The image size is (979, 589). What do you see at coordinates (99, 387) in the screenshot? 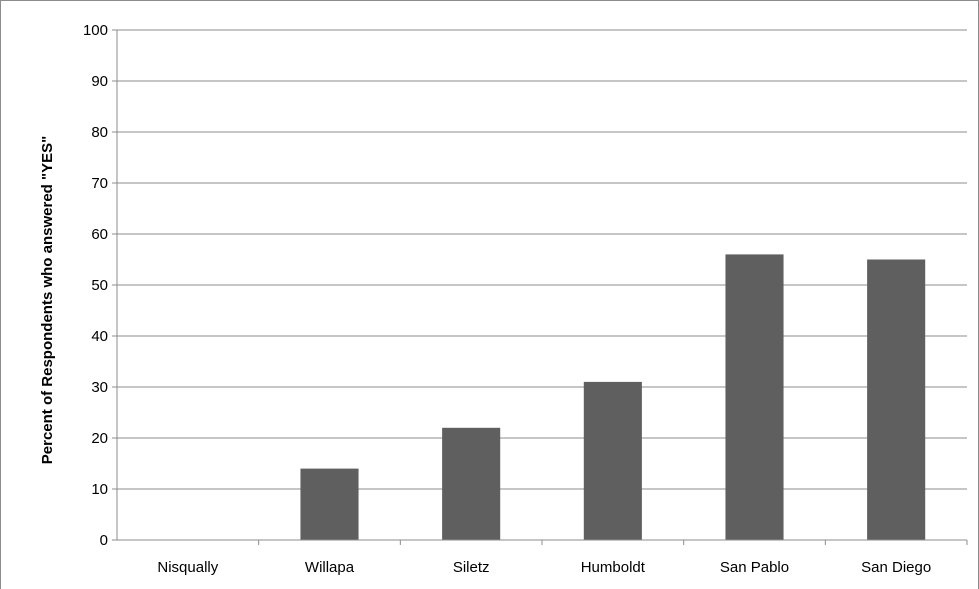
I see `y-tick-label: 30` at bounding box center [99, 387].